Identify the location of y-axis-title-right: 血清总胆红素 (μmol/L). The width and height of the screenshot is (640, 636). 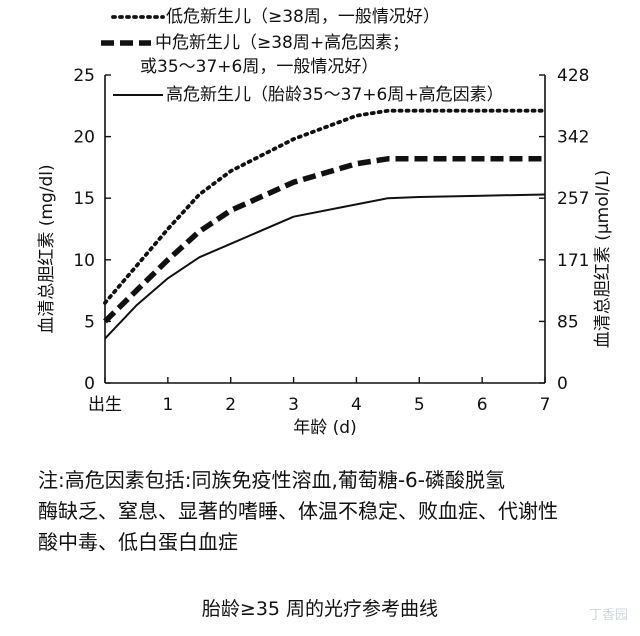
(603, 259).